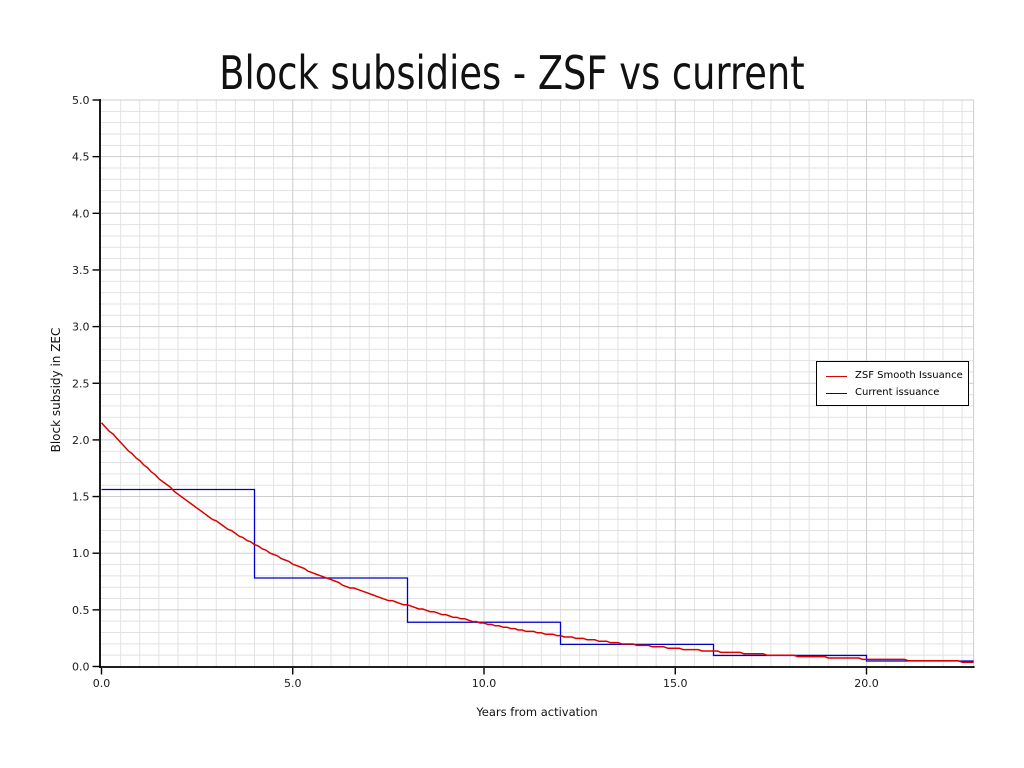 The image size is (1024, 768). What do you see at coordinates (537, 712) in the screenshot?
I see `x-axis-label: Years from activation` at bounding box center [537, 712].